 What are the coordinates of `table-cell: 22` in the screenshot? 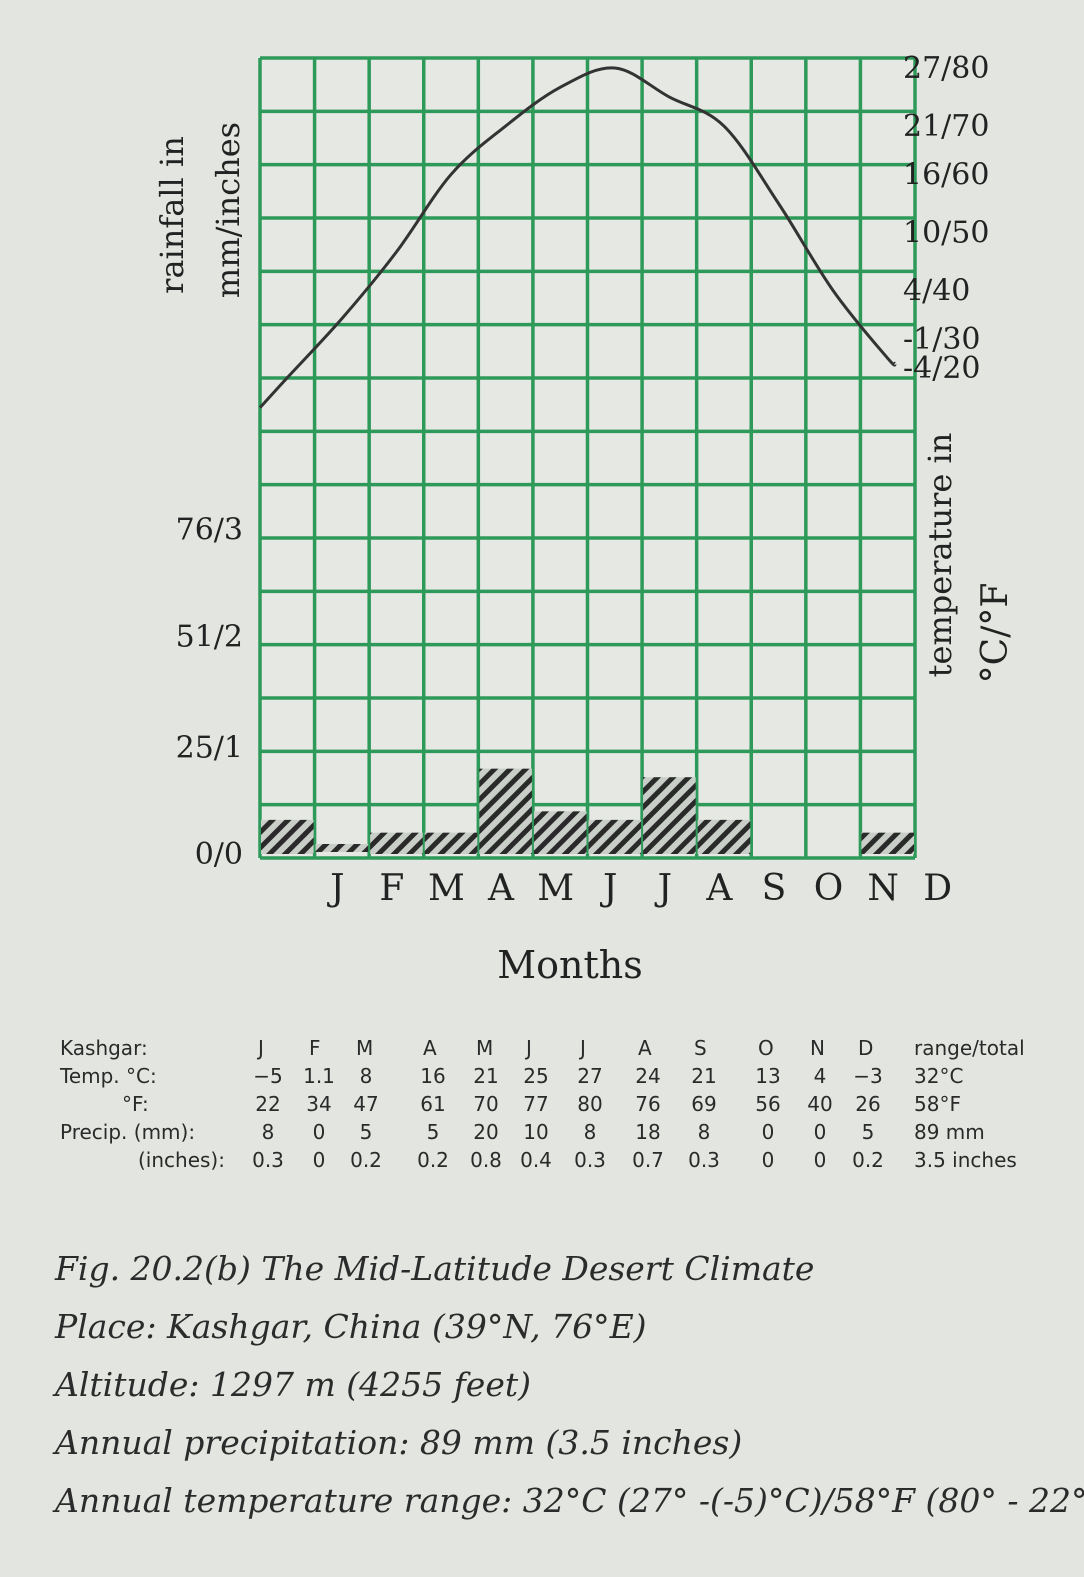 It's located at (268, 1104).